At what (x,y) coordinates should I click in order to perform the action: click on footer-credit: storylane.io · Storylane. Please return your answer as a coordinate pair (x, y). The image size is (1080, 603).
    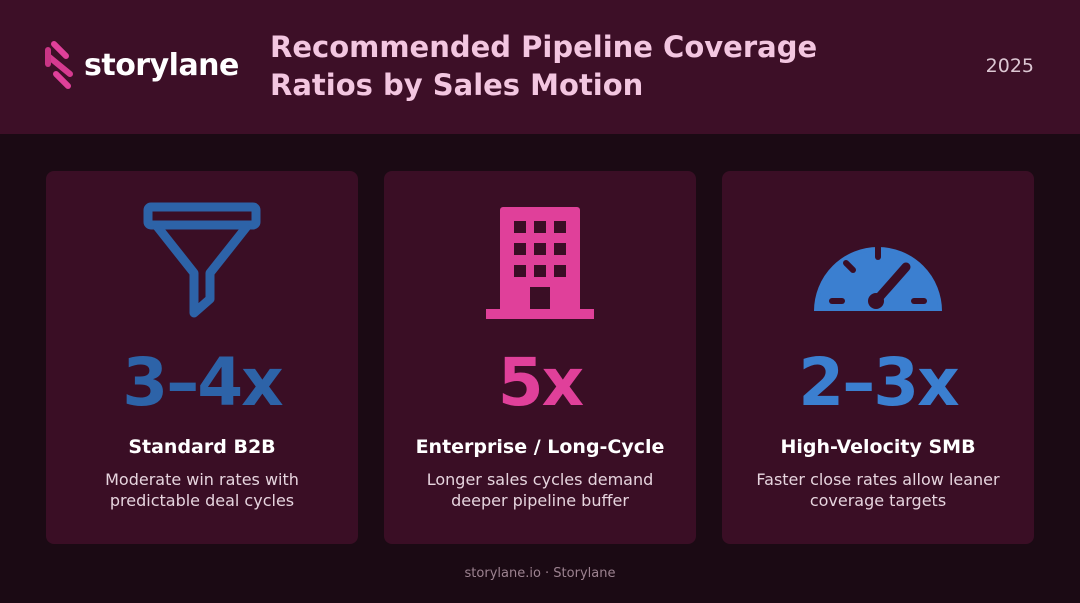
    Looking at the image, I should click on (540, 573).